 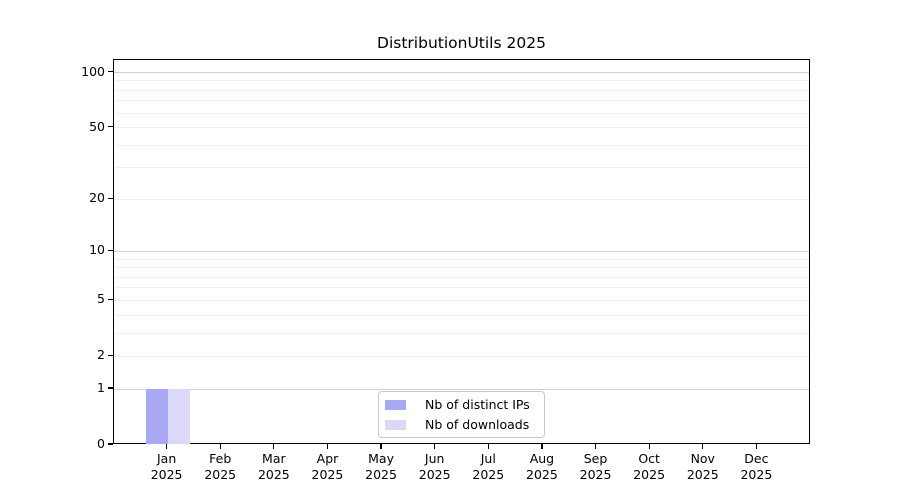 I want to click on x-tick-label-jan: Jan 2025, so click(x=167, y=466).